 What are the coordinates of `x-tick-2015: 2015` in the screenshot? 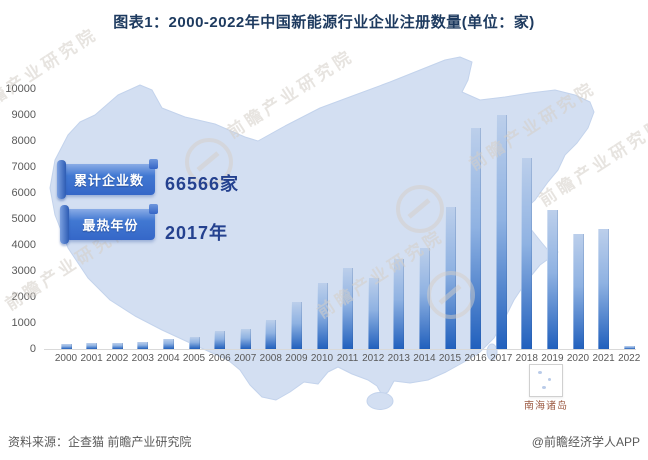 It's located at (450, 358).